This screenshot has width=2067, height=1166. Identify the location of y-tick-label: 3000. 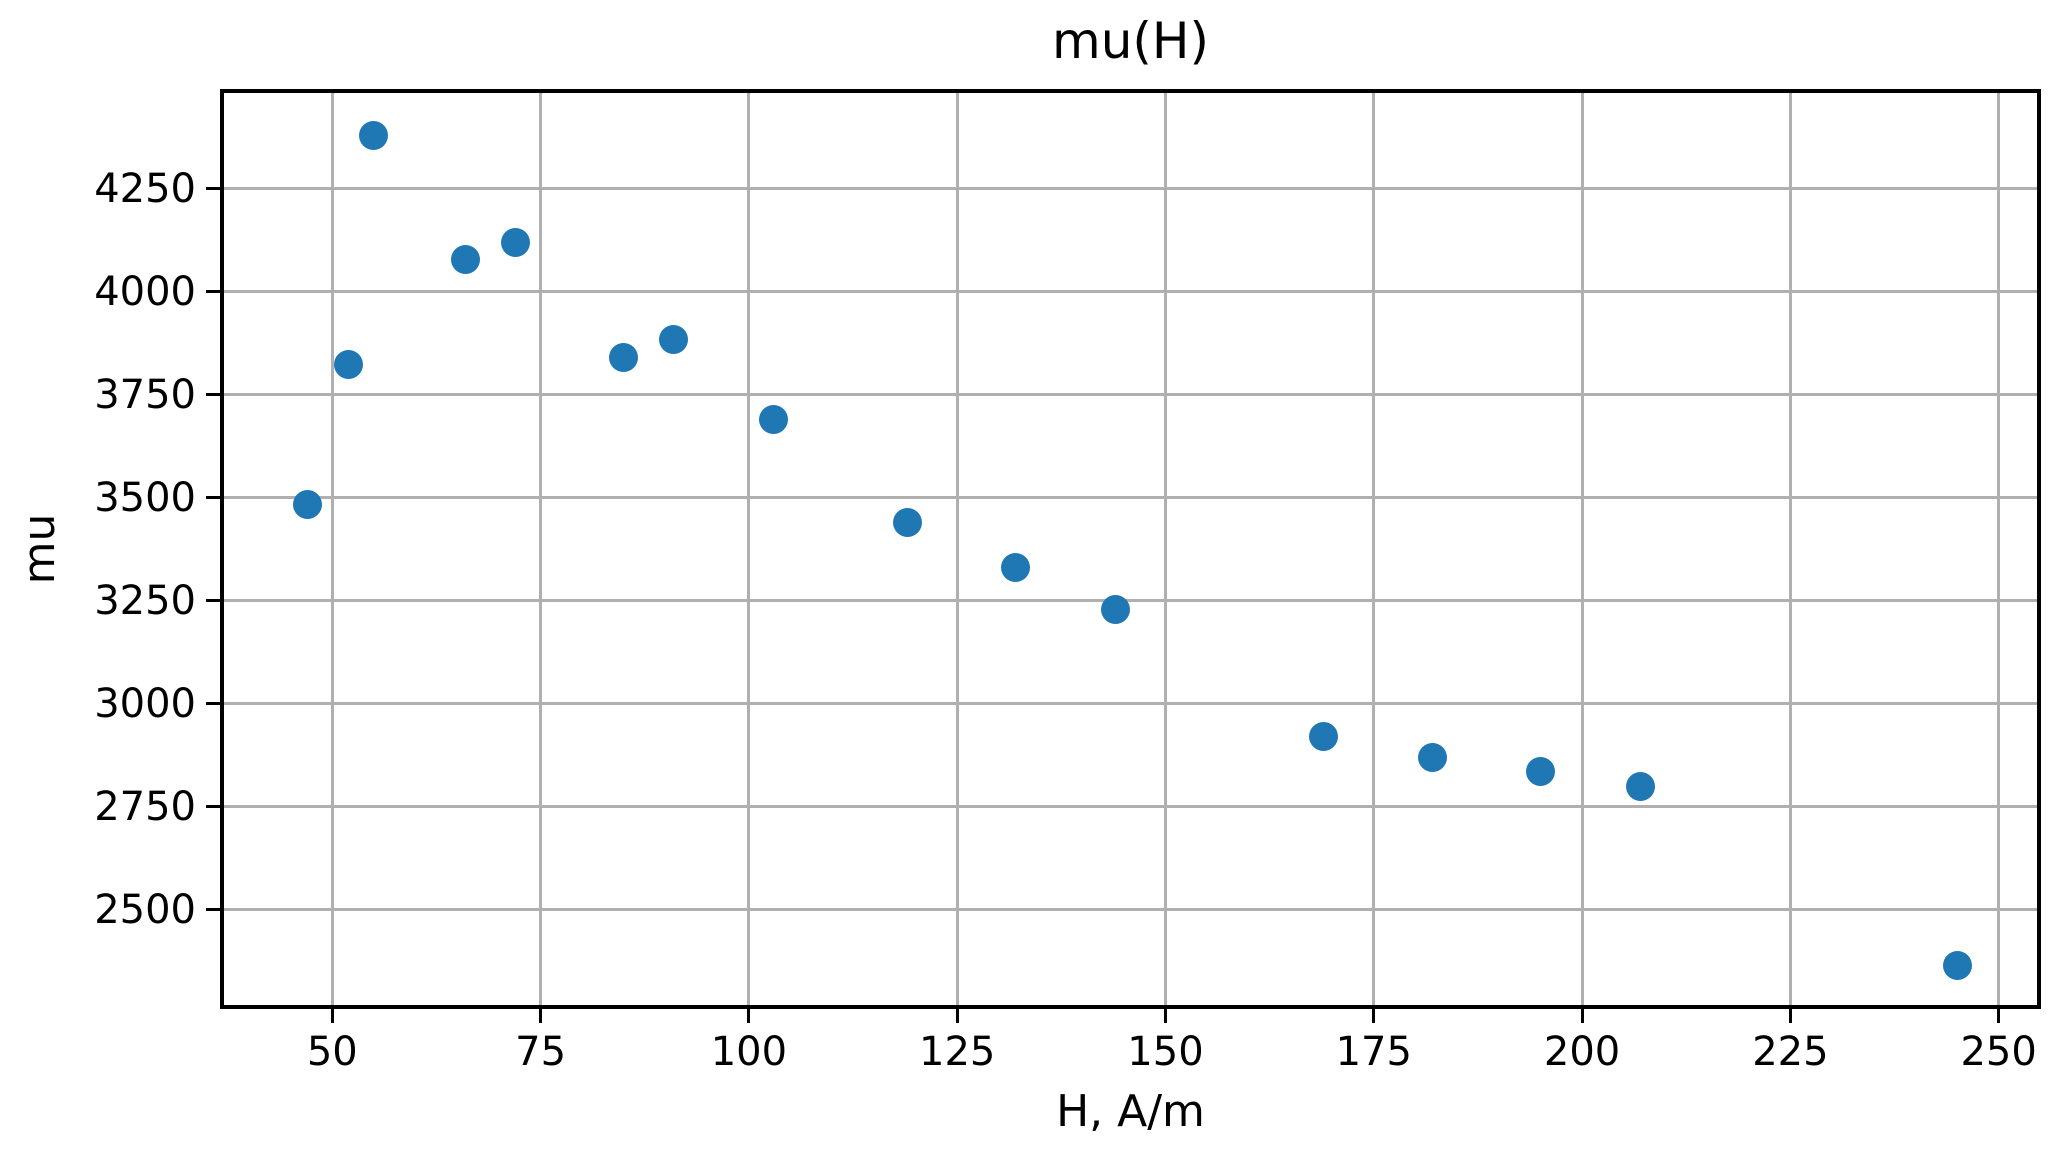
(145, 703).